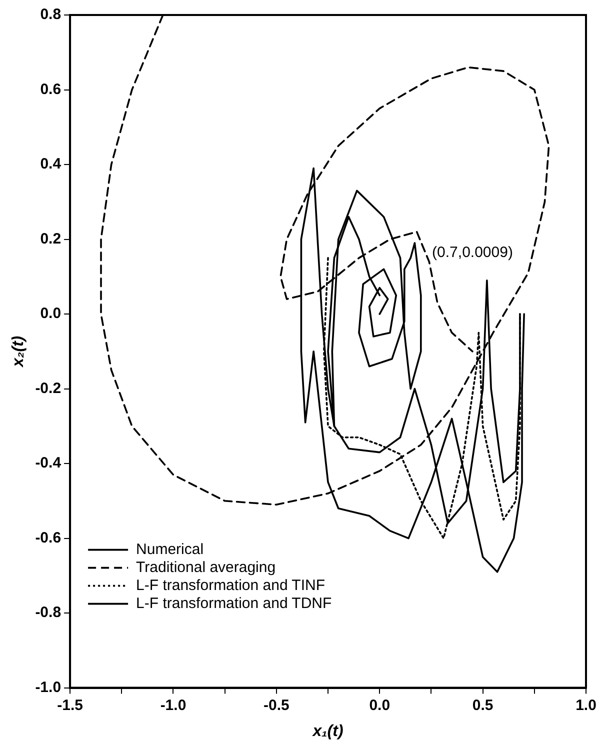 The image size is (611, 750). I want to click on x-axis-title: x₁(t), so click(328, 731).